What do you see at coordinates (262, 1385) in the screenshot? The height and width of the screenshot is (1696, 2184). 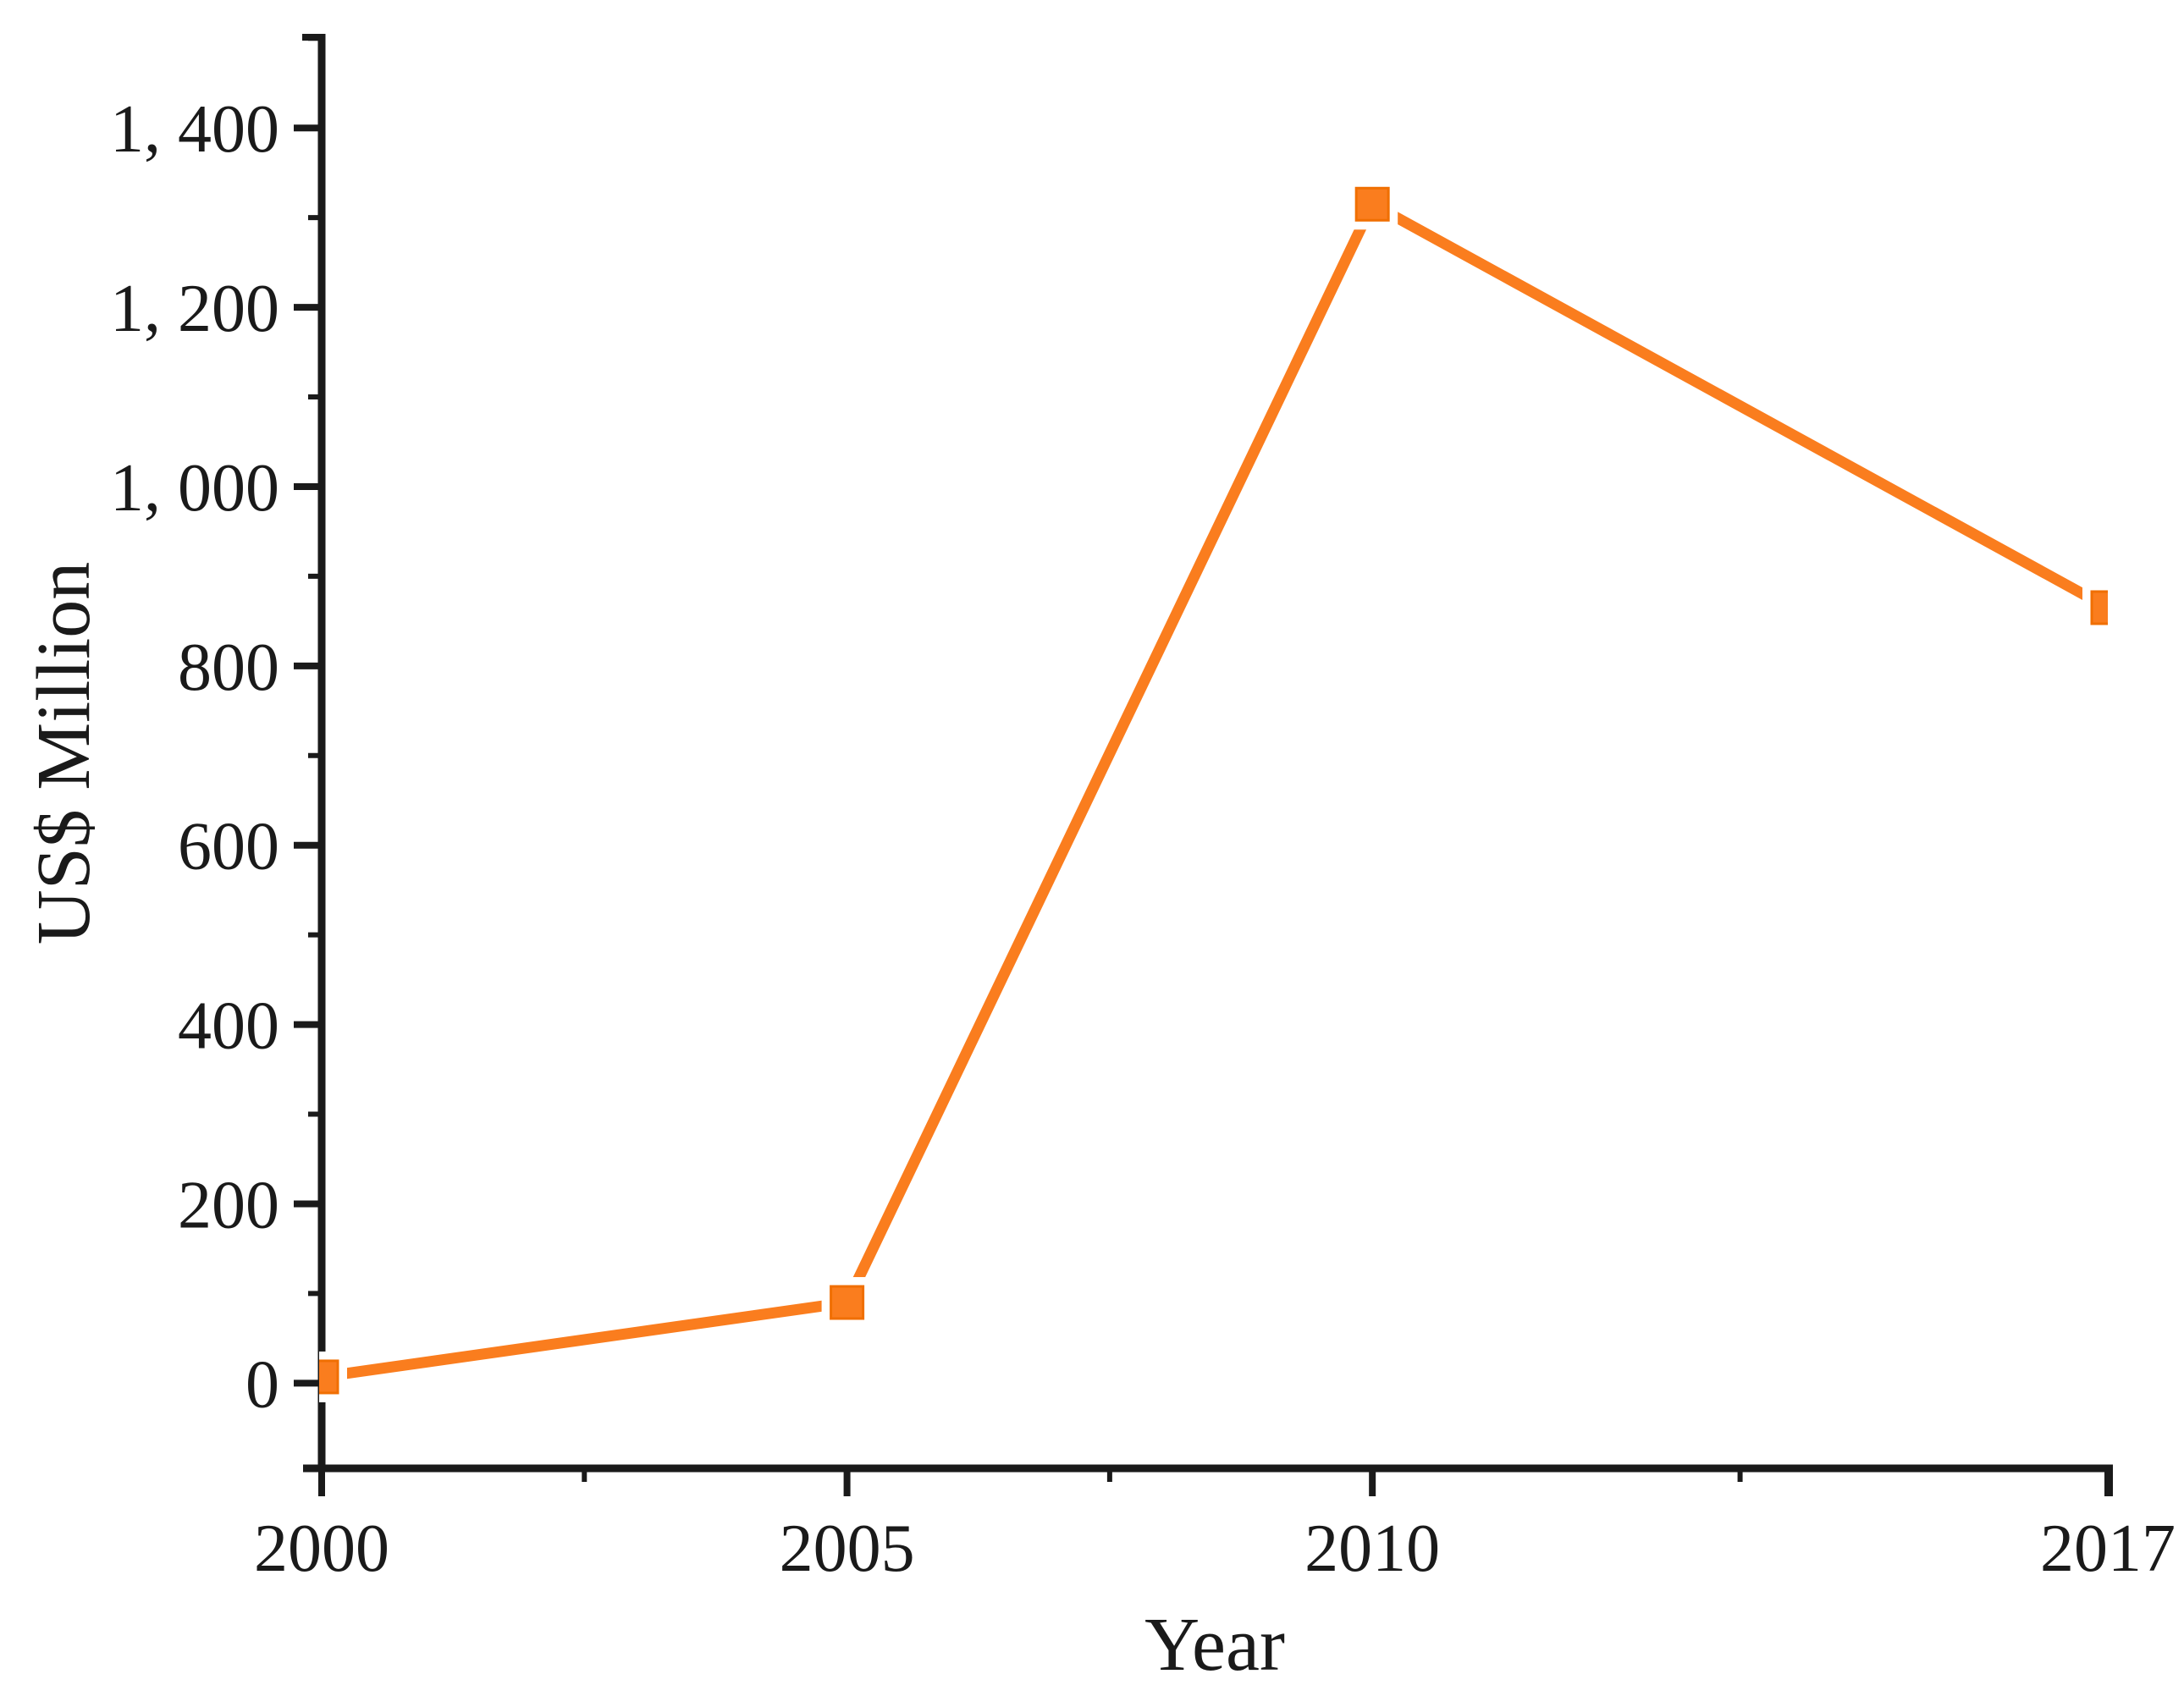 I see `y-tick-label: 0` at bounding box center [262, 1385].